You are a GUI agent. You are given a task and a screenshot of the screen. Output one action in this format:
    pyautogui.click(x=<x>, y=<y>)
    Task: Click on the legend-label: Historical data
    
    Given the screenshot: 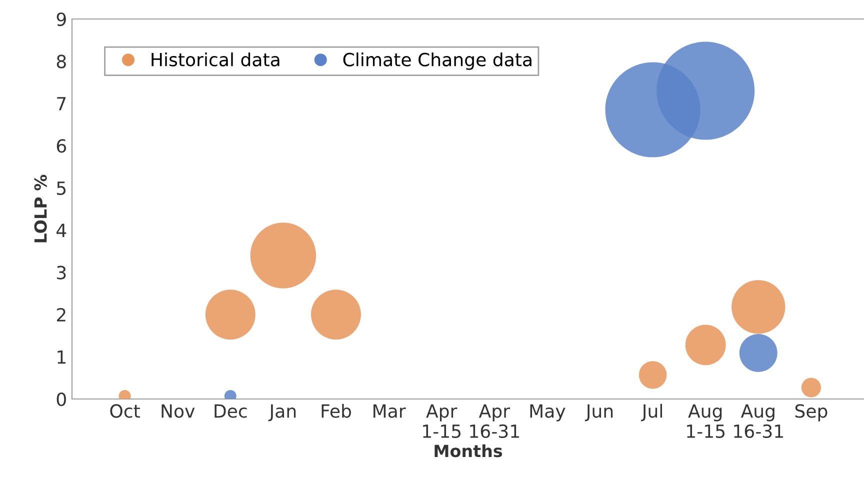 What is the action you would take?
    pyautogui.click(x=216, y=59)
    